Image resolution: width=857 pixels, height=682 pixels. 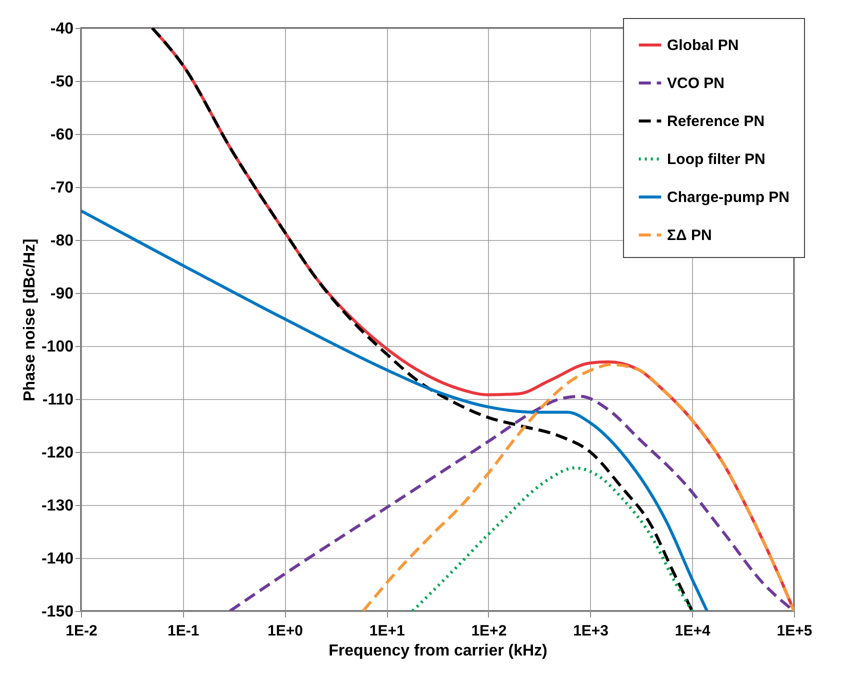 What do you see at coordinates (703, 45) in the screenshot?
I see `legend-label: Global PN` at bounding box center [703, 45].